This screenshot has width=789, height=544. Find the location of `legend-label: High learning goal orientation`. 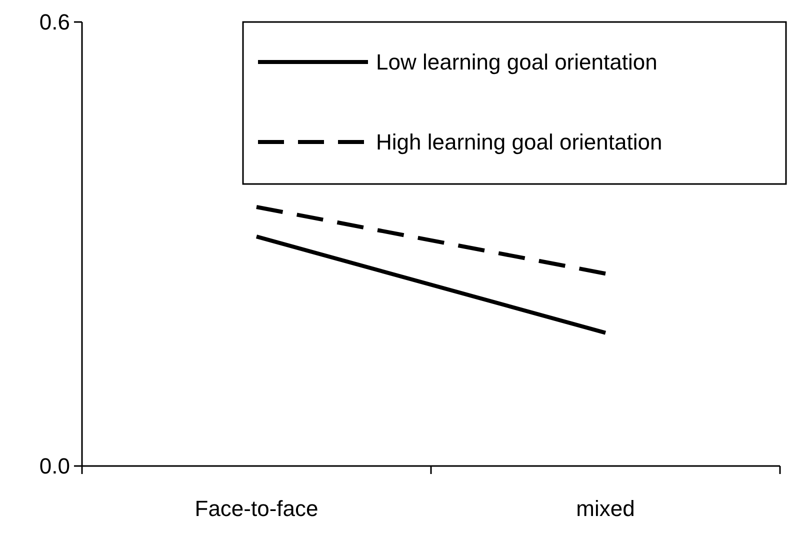

legend-label: High learning goal orientation is located at coordinates (519, 142).